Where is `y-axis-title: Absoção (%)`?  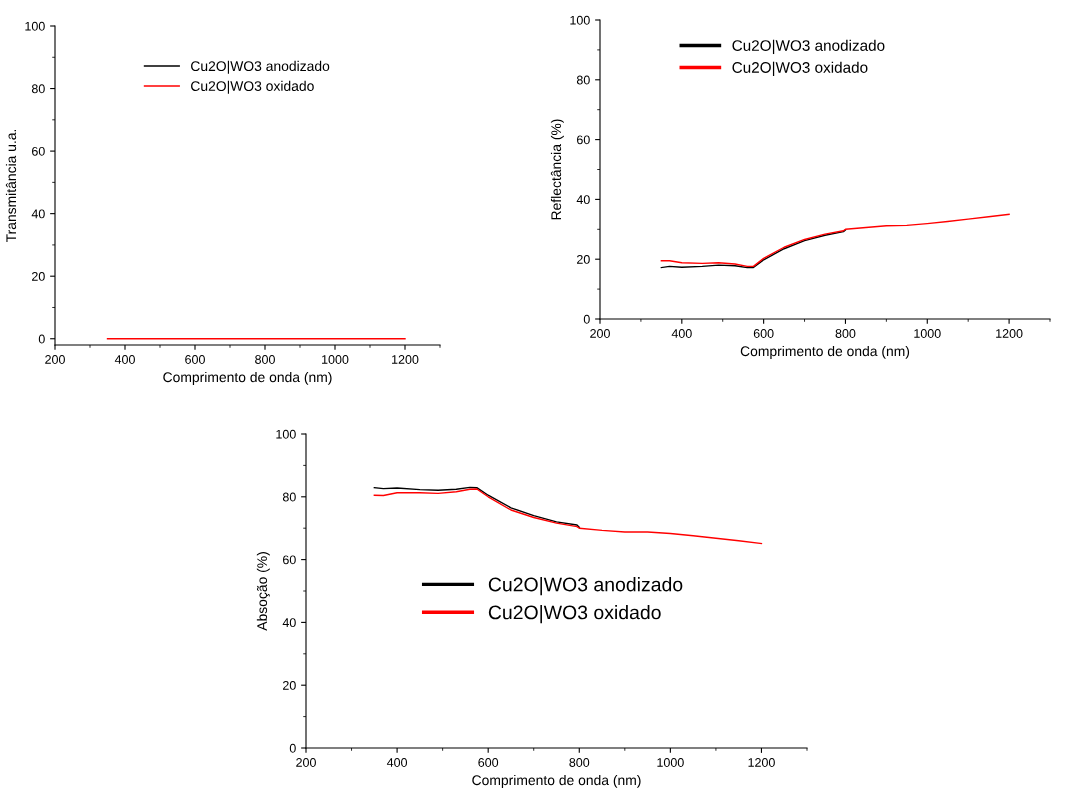
y-axis-title: Absoção (%) is located at coordinates (263, 591).